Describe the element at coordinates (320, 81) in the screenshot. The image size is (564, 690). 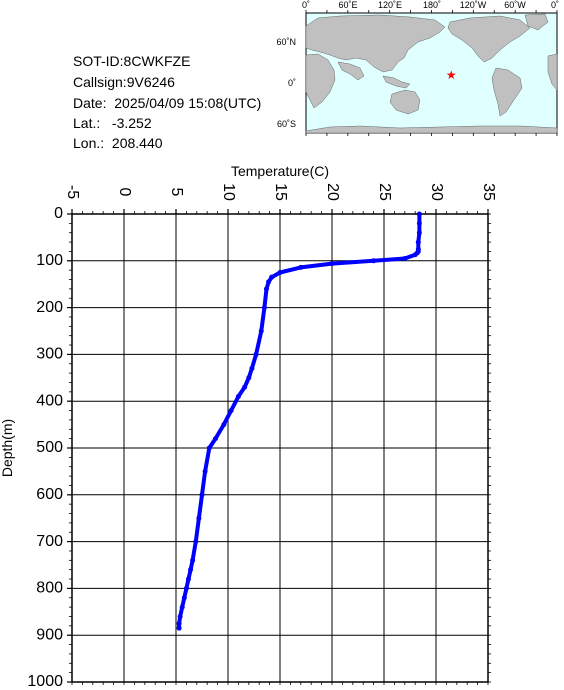
I see `land-africa` at that location.